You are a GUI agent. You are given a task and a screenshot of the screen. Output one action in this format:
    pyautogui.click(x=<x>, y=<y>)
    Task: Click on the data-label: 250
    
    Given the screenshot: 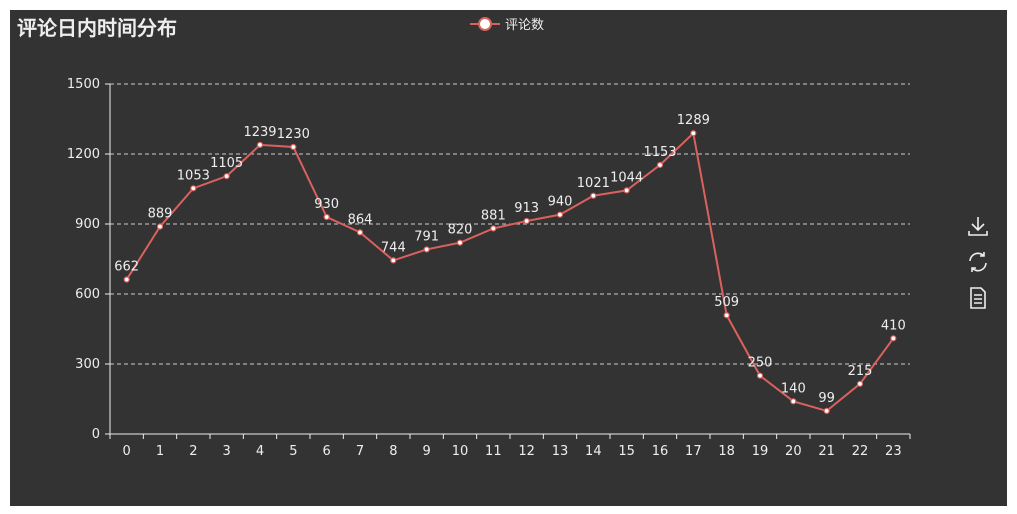 What is the action you would take?
    pyautogui.click(x=760, y=363)
    